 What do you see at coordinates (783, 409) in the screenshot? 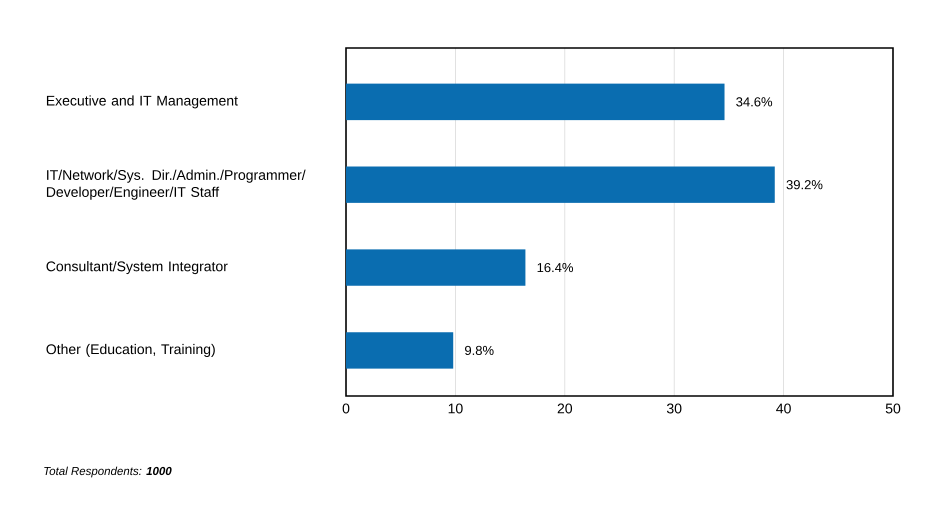
I see `x-tick-label: 40` at bounding box center [783, 409].